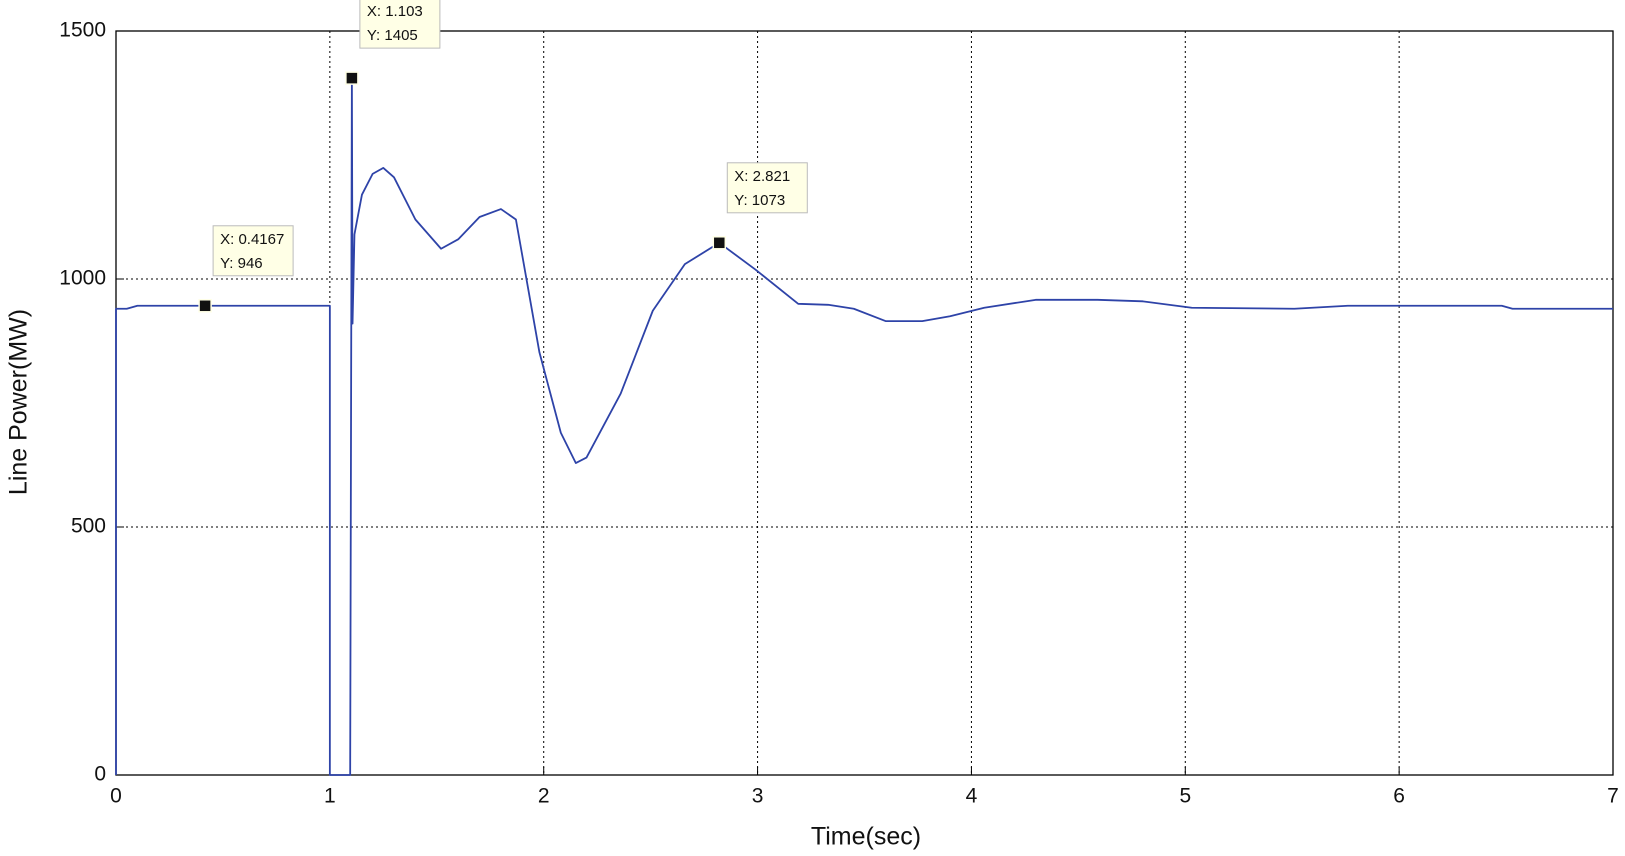  Describe the element at coordinates (395, 11) in the screenshot. I see `data-tip-x: X: 1.103` at that location.